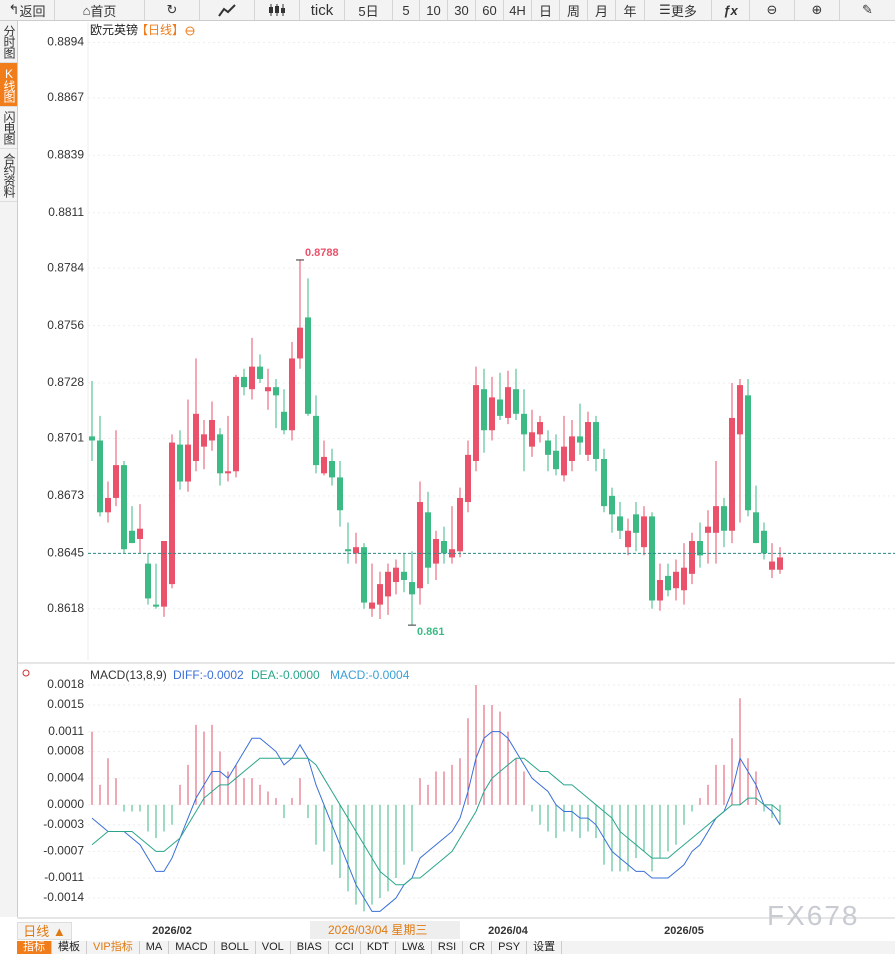  Describe the element at coordinates (731, 10) in the screenshot. I see `formula-button: ƒx` at that location.